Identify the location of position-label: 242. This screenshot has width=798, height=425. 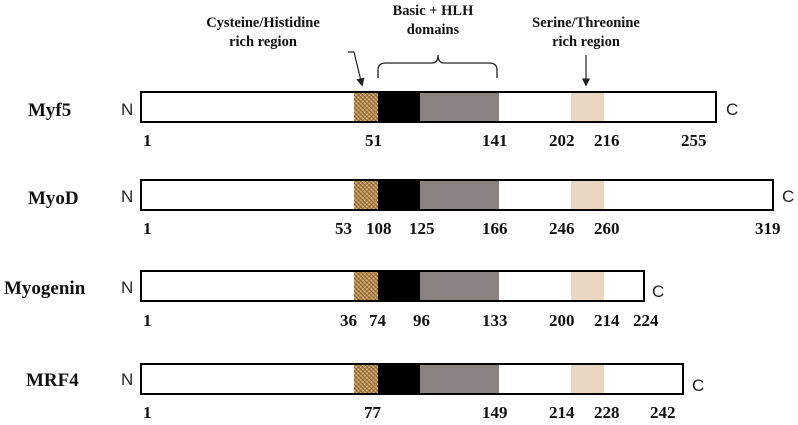
(663, 412).